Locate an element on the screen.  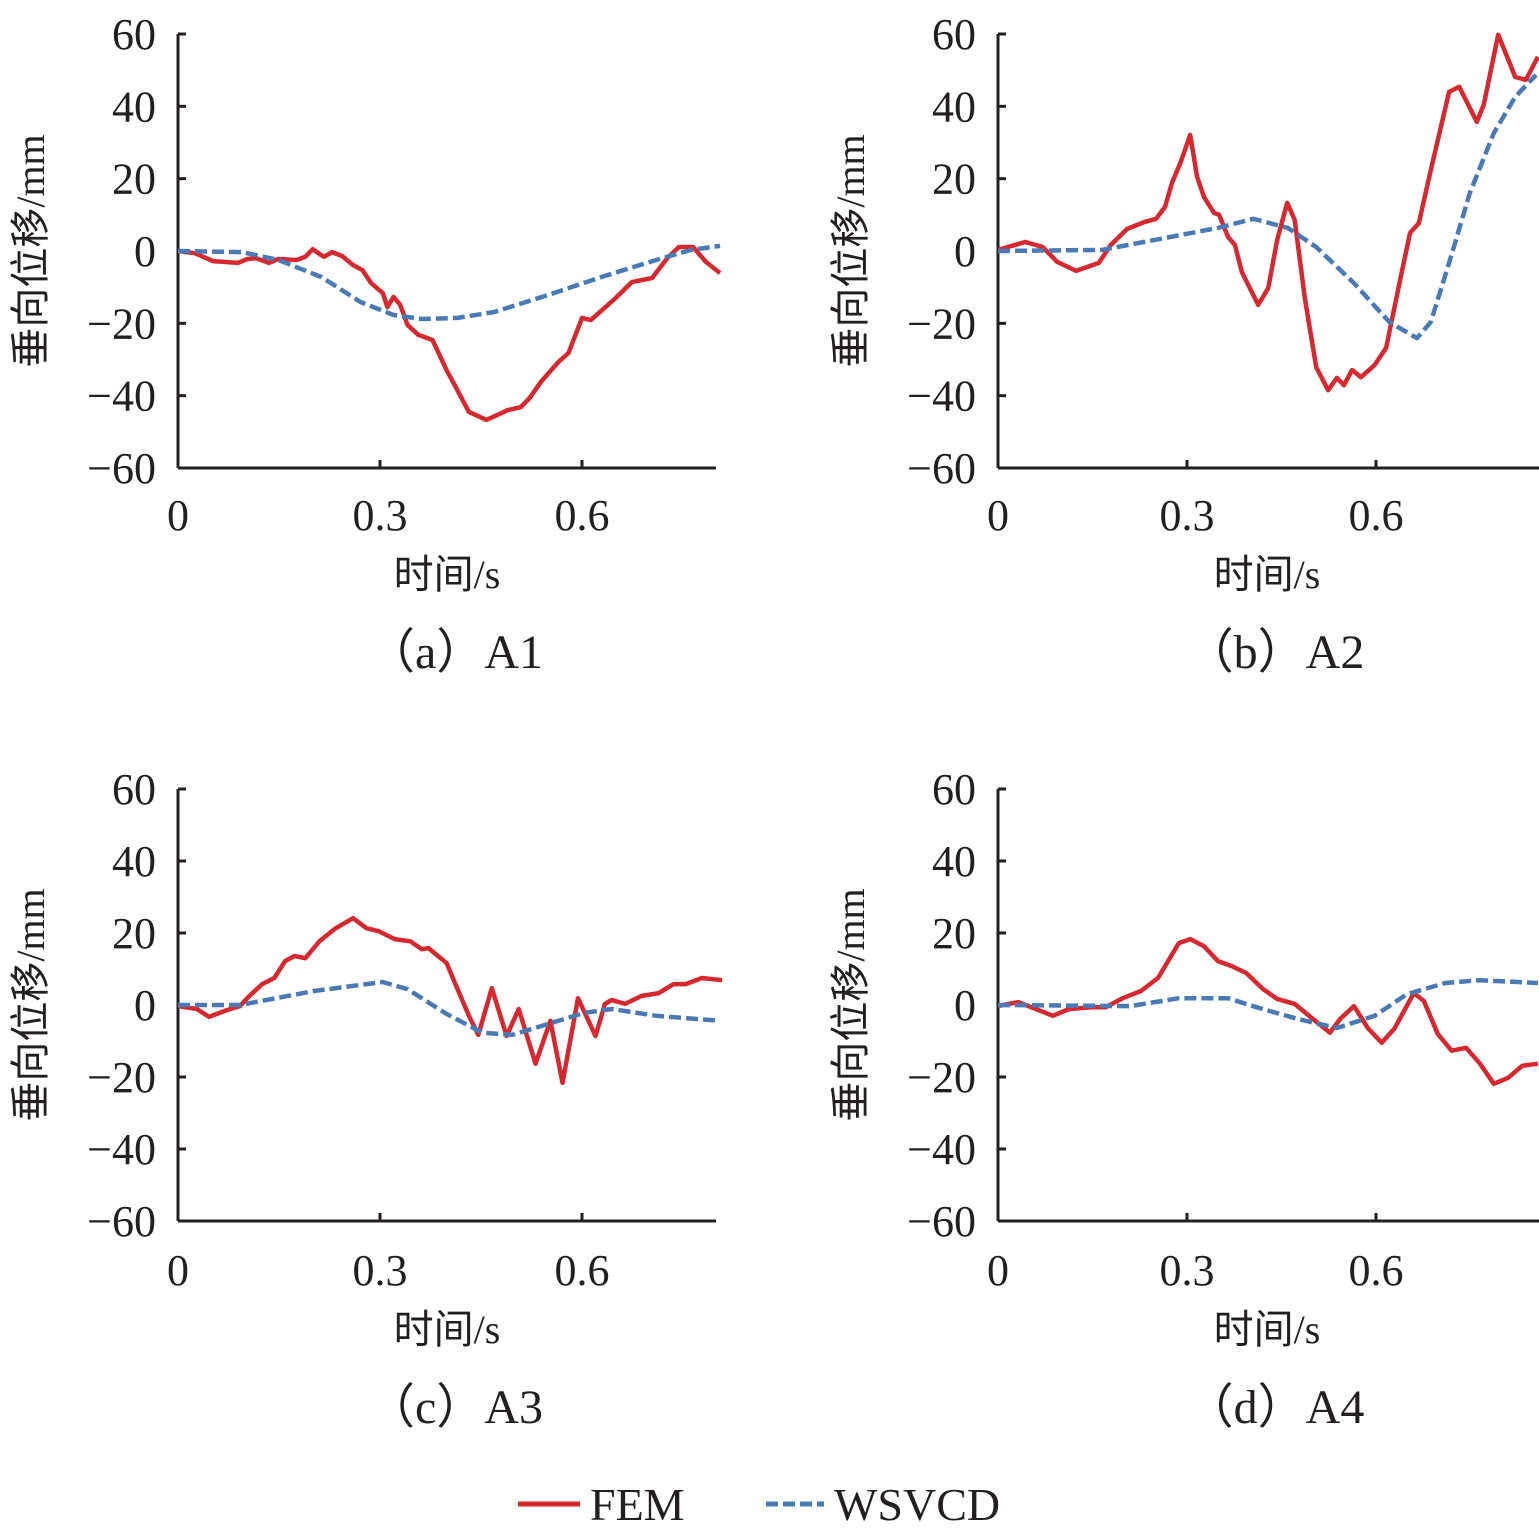
legend: FEM WSVCD is located at coordinates (759, 1504).